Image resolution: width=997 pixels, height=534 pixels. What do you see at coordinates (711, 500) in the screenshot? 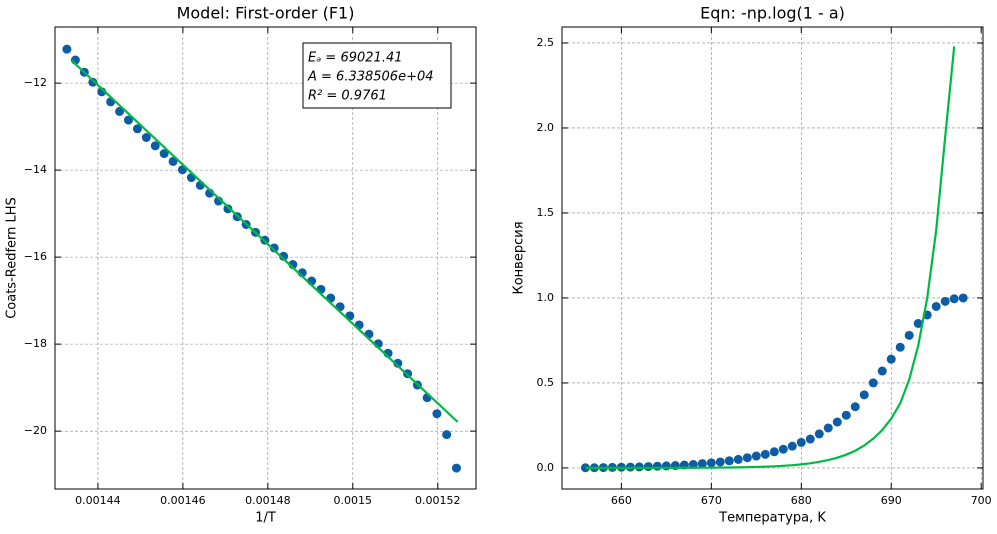
I see `x-tick-label: 670` at bounding box center [711, 500].